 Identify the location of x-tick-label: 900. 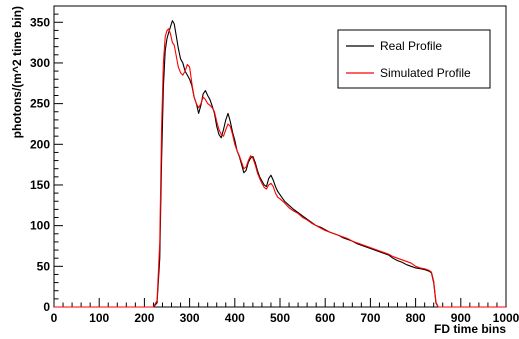
(461, 318).